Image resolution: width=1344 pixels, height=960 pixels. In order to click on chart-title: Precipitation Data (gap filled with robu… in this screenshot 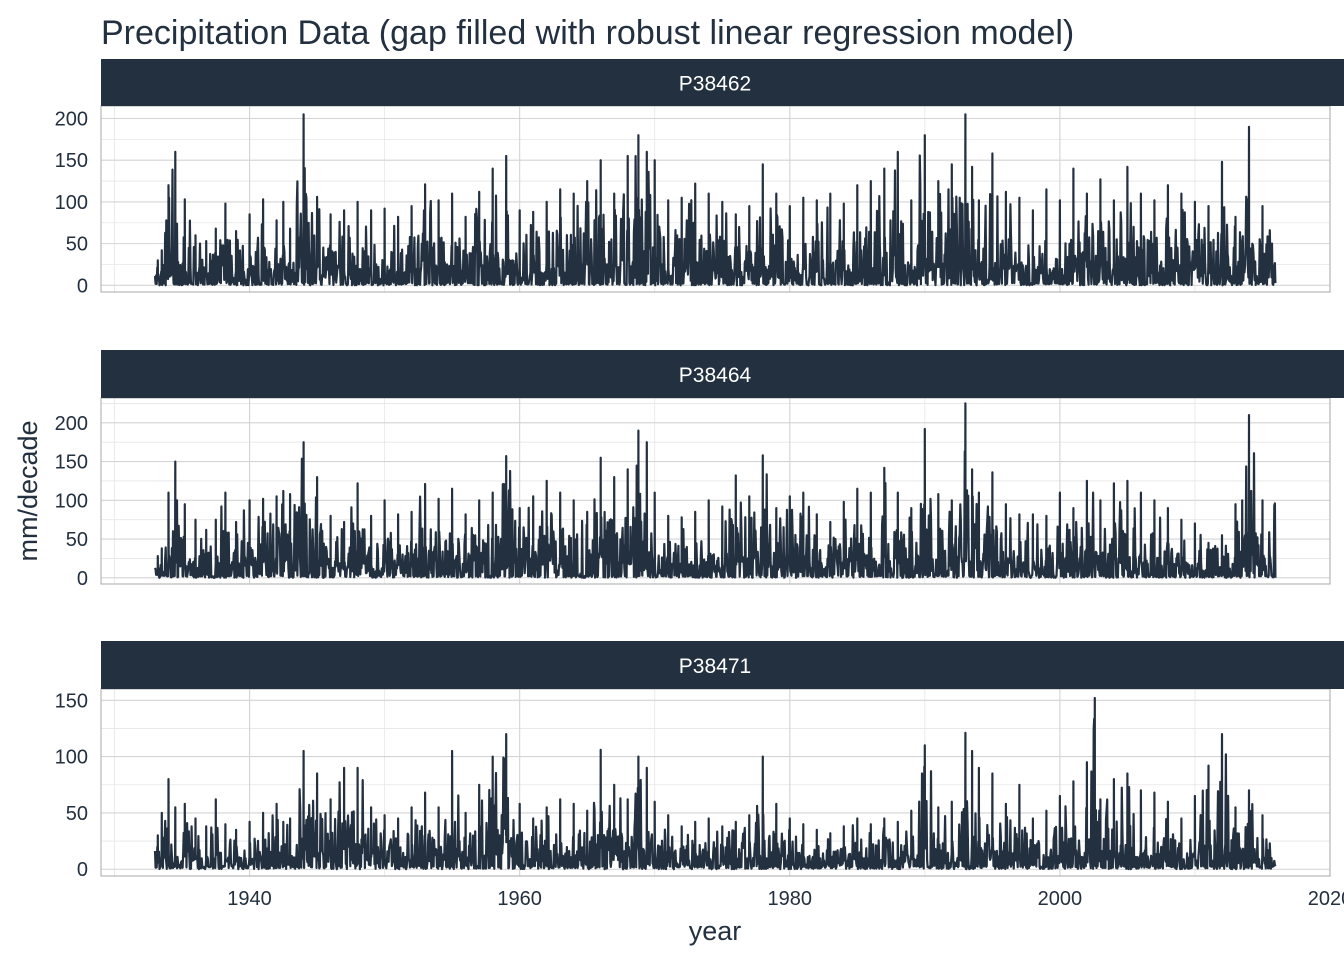, I will do `click(587, 33)`.